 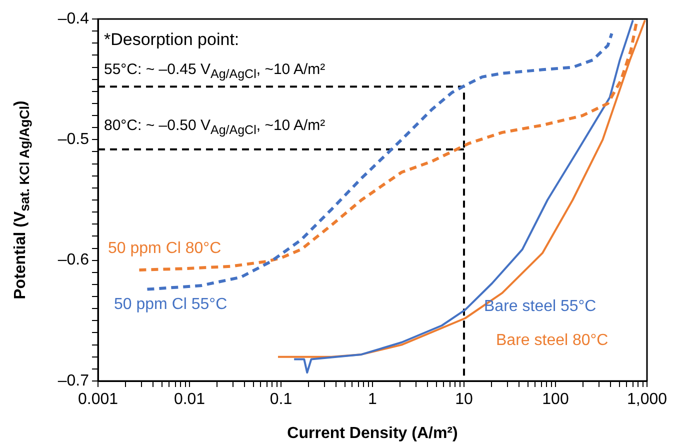 I want to click on y-tick-label: –0.6, so click(x=74, y=260).